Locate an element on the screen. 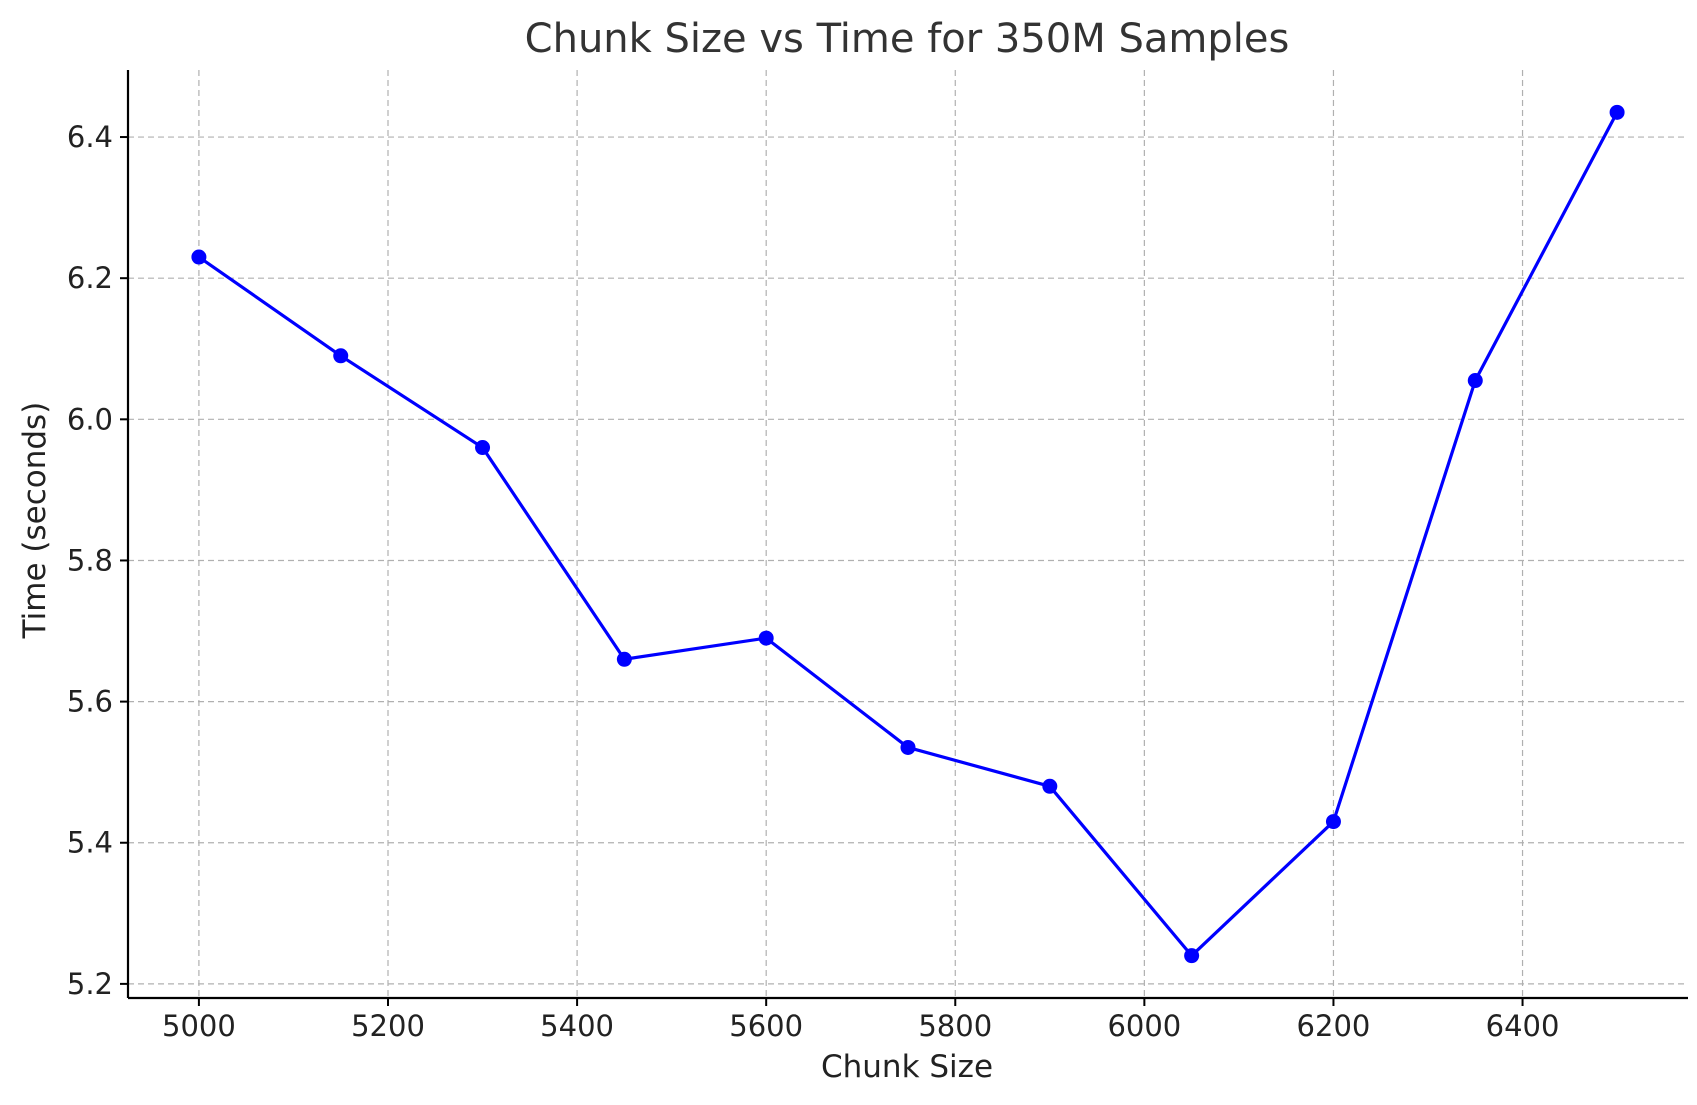  x-tick-label: 6000 is located at coordinates (1144, 1026).